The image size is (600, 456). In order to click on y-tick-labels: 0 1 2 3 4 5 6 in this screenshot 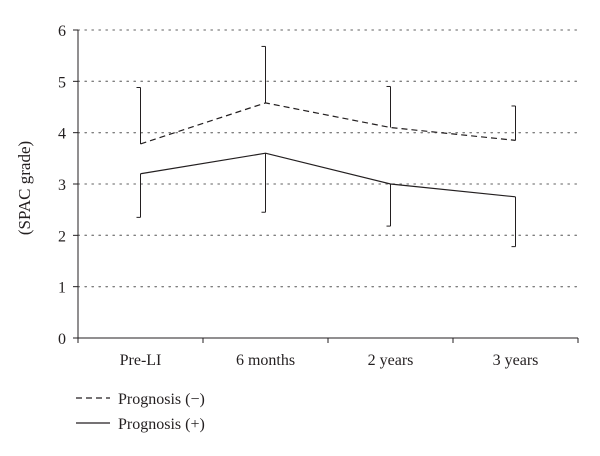, I will do `click(62, 185)`.